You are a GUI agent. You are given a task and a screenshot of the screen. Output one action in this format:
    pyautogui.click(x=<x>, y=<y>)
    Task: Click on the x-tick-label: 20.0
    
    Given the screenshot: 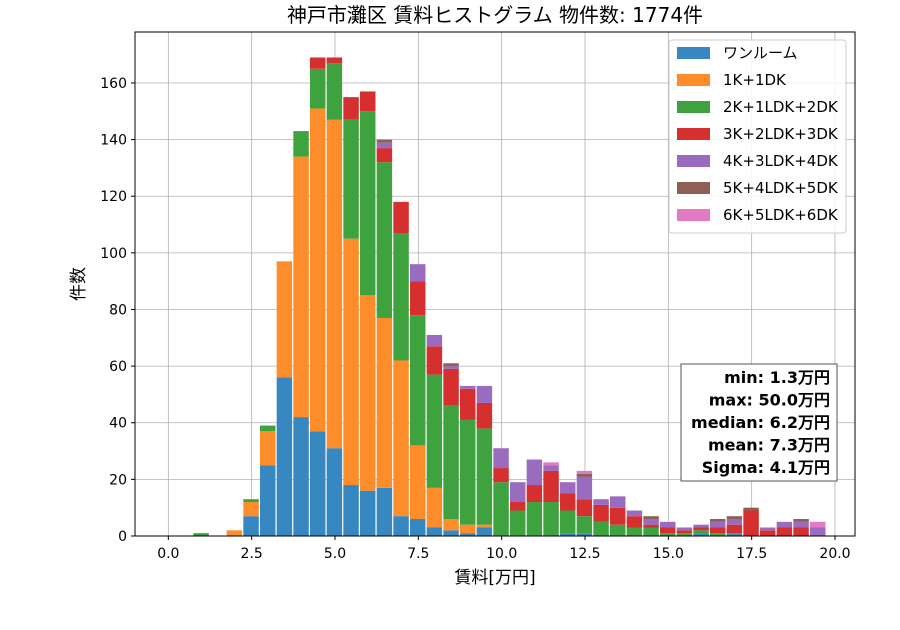 What is the action you would take?
    pyautogui.click(x=834, y=554)
    